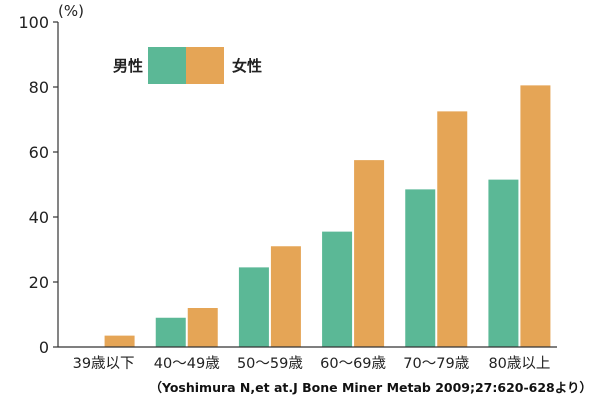 The height and width of the screenshot is (400, 600). I want to click on x-tick-label: 70～79歳, so click(436, 363).